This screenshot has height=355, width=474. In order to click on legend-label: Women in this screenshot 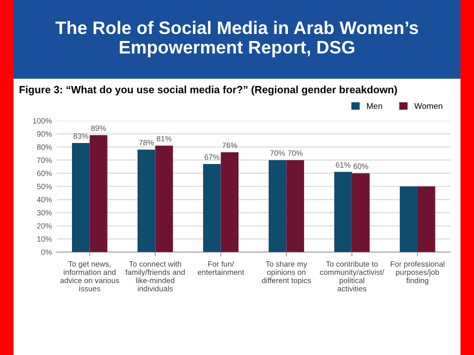, I will do `click(428, 106)`.